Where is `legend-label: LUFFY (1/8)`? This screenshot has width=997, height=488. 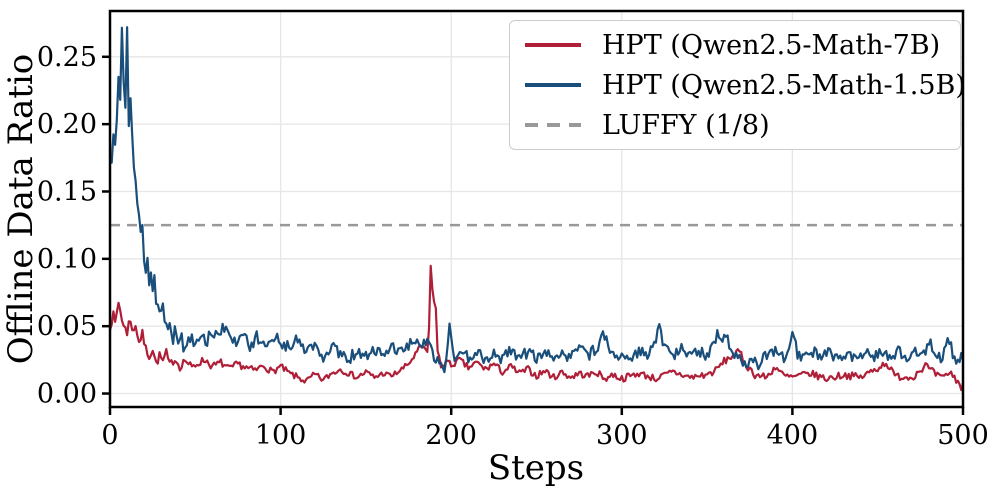 legend-label: LUFFY (1/8) is located at coordinates (686, 125).